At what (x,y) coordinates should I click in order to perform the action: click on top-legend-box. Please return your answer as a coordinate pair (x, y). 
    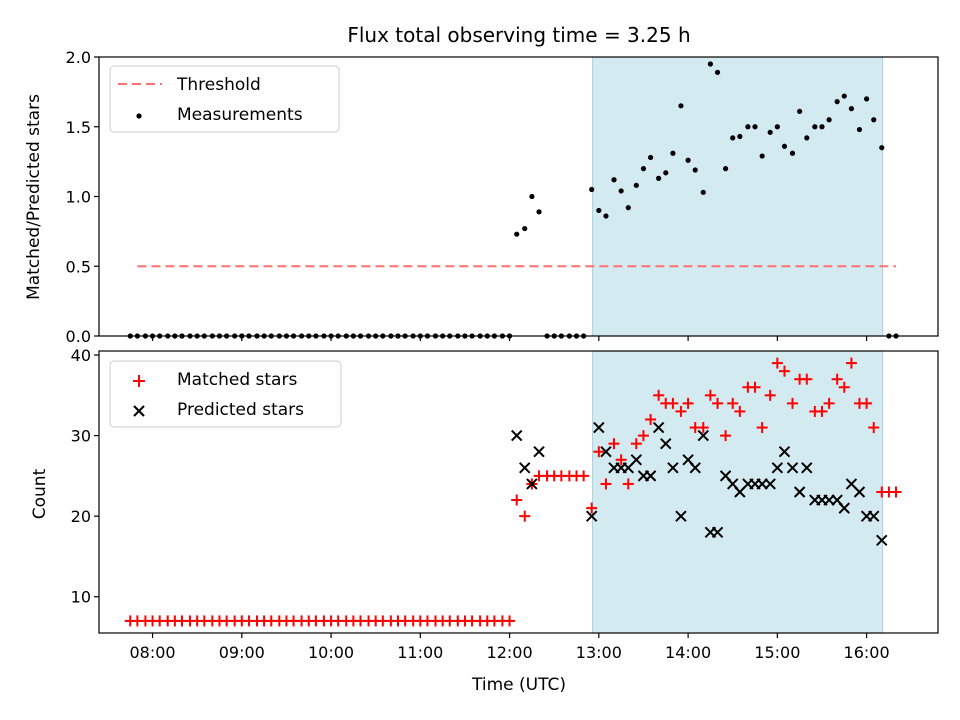
    Looking at the image, I should click on (224, 99).